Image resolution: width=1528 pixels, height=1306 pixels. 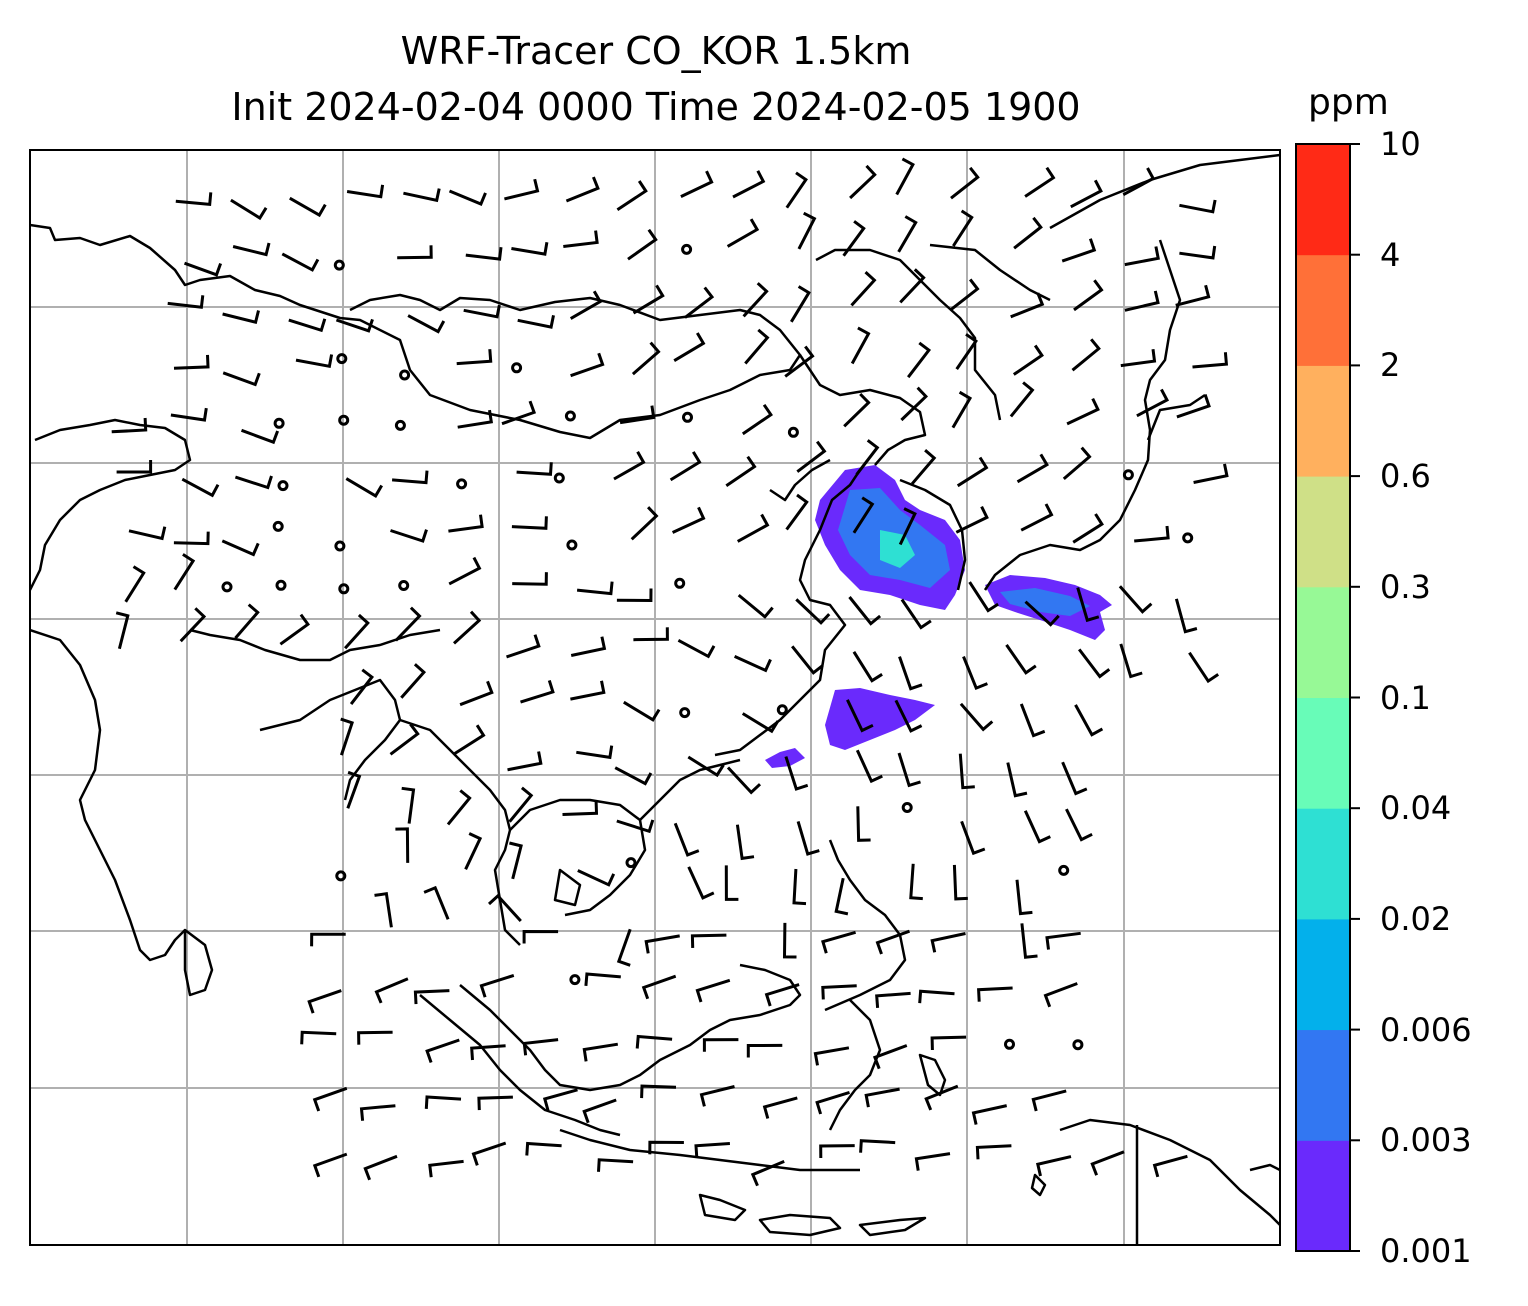 What do you see at coordinates (1045, 602) in the screenshot?
I see `tracer-plume-japan-core` at bounding box center [1045, 602].